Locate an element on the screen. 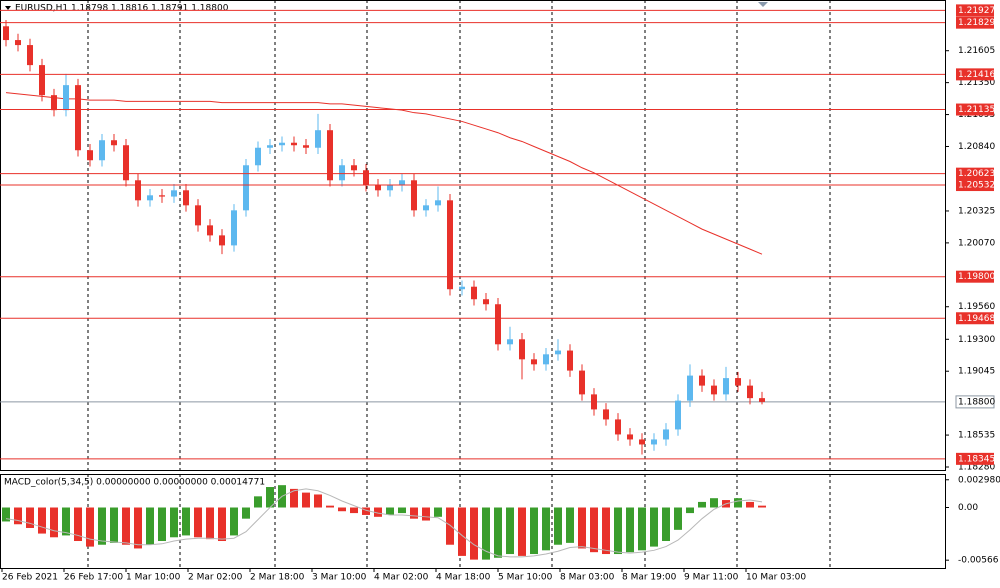  x-tick-label: 26 Feb 2021 is located at coordinates (30, 578).